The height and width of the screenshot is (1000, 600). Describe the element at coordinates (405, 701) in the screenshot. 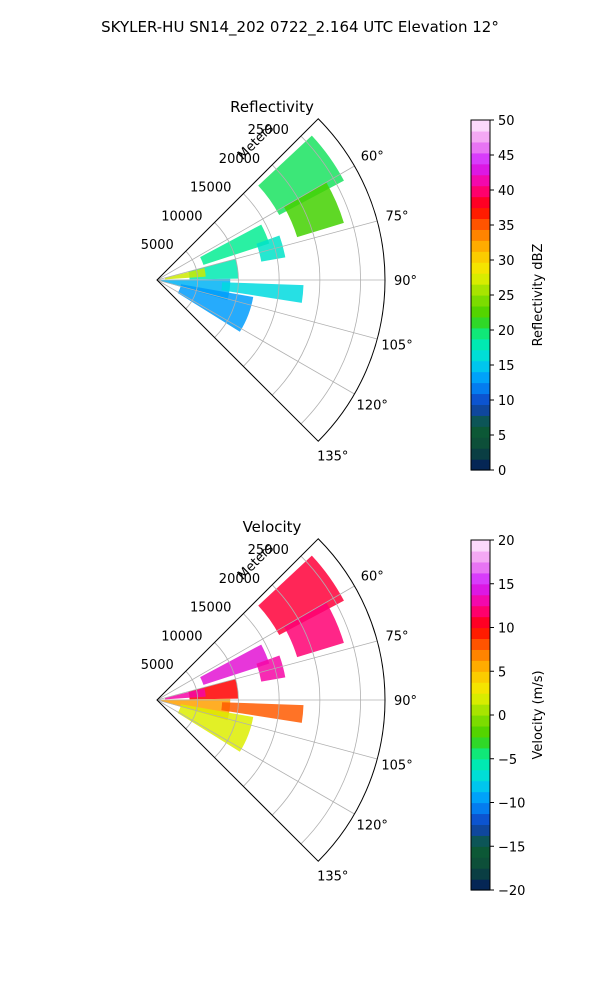

I see `azimuth-tick-label: 90°` at that location.